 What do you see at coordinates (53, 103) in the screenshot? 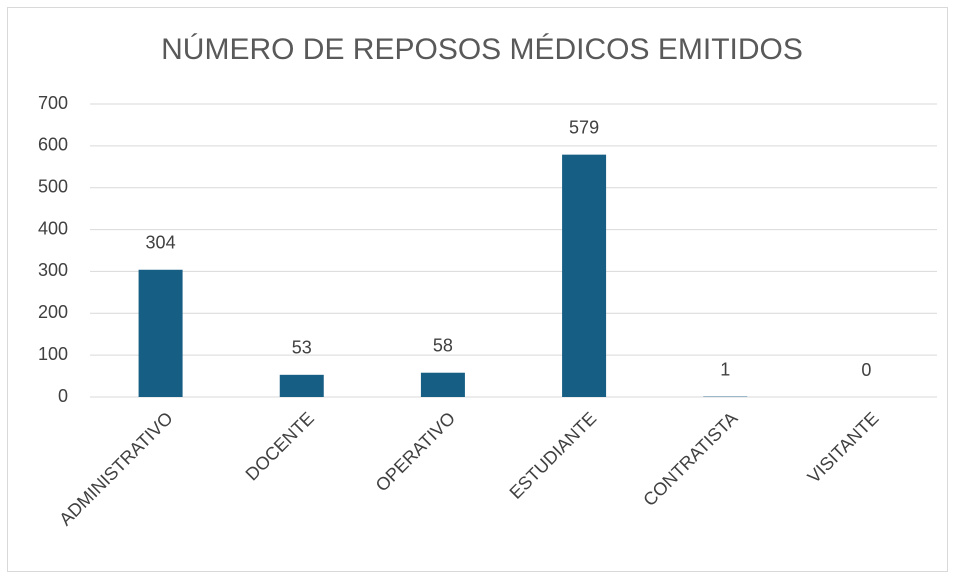
I see `y-tick-label: 700` at bounding box center [53, 103].